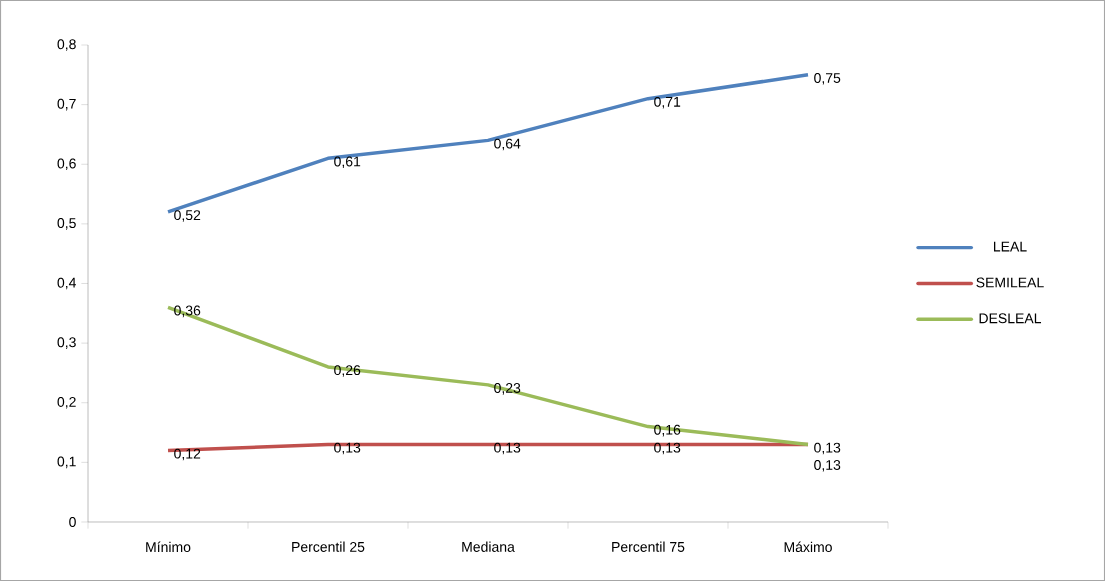  What do you see at coordinates (328, 546) in the screenshot?
I see `x-tick-label: Percentil 25` at bounding box center [328, 546].